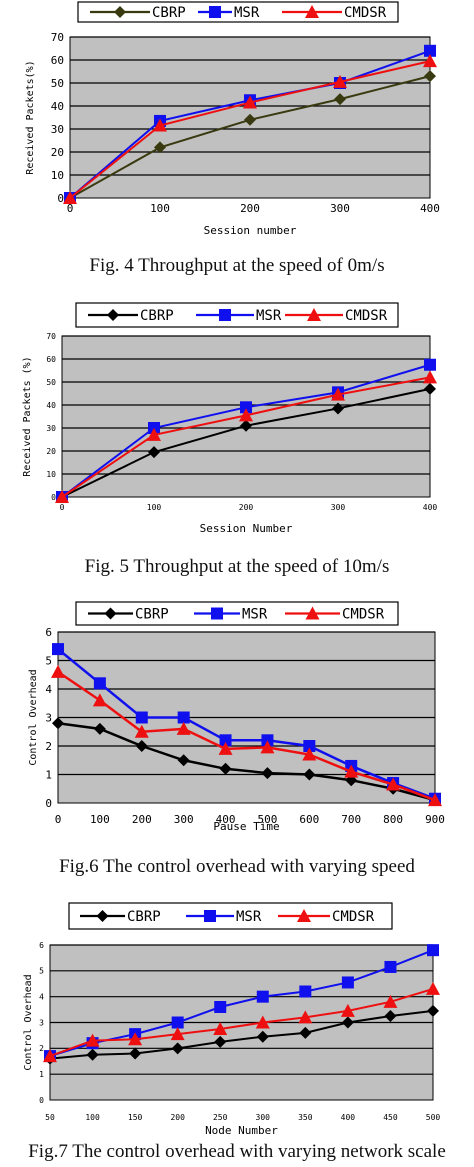  I want to click on x-axis-label: Session Number, so click(246, 528).